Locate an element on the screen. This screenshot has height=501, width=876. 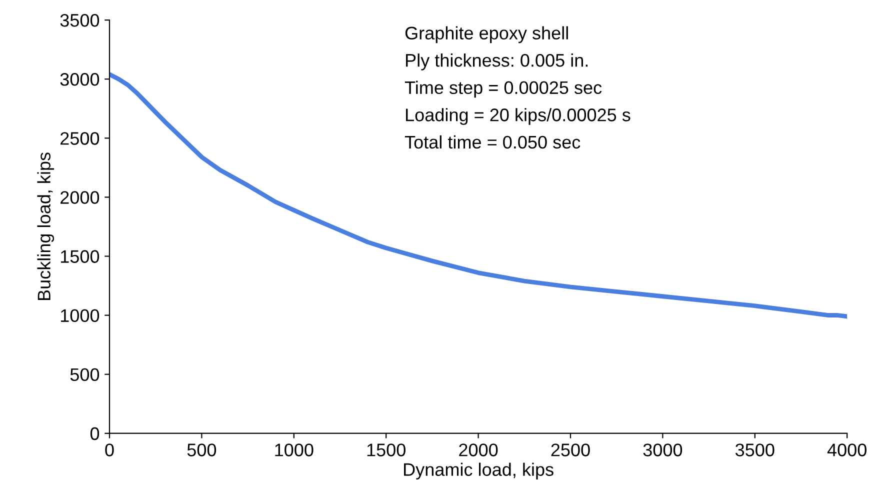
x-tick-label: 0 is located at coordinates (109, 450).